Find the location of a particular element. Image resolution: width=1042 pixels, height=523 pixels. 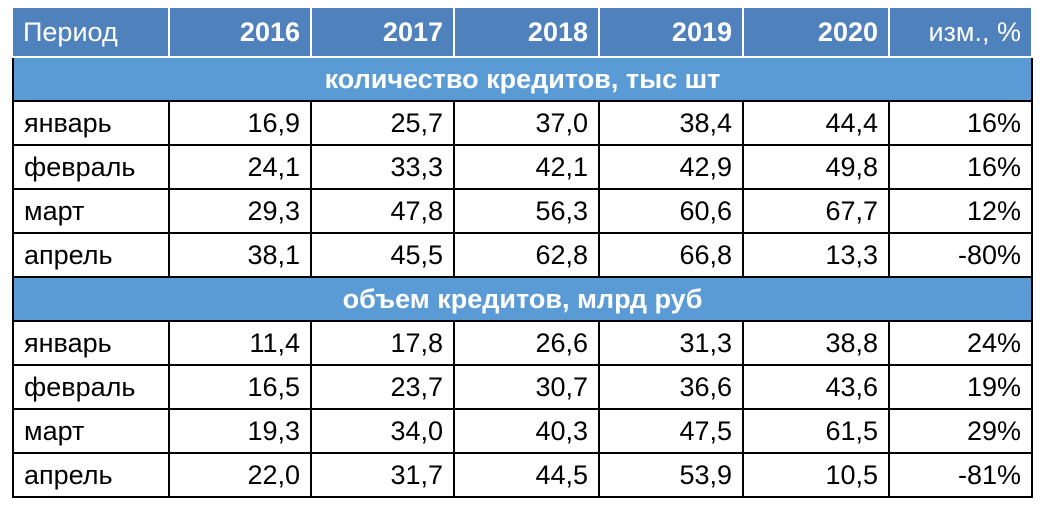

cell: 37,0 is located at coordinates (526, 123).